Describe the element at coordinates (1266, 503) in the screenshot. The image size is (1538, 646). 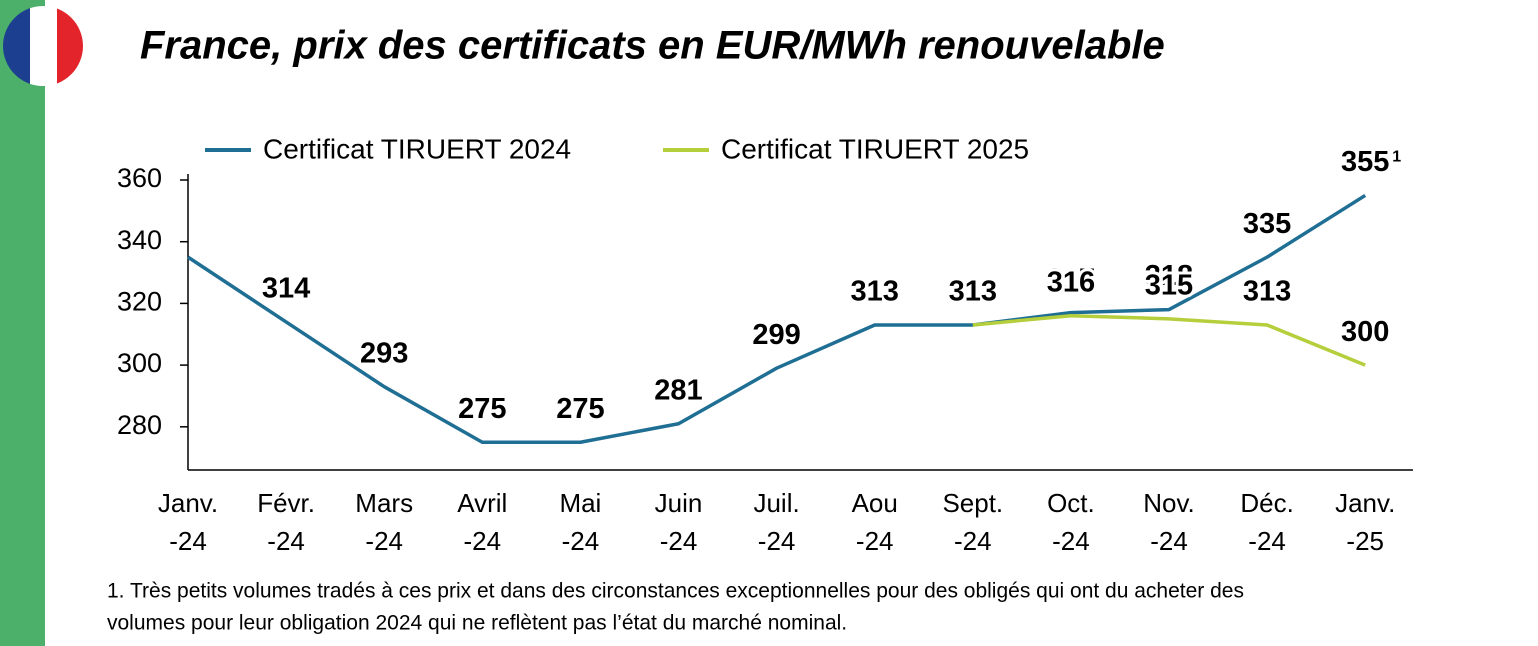
I see `x-tick-line: Déc.` at that location.